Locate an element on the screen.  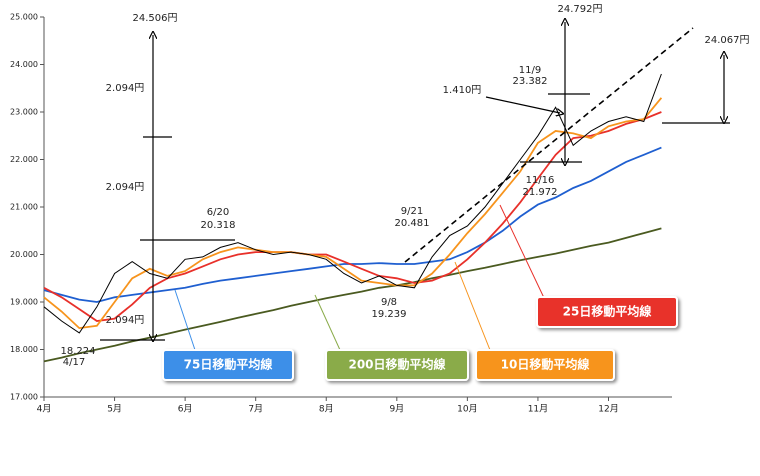
legend-label: 10日移動平均線 is located at coordinates (545, 364).